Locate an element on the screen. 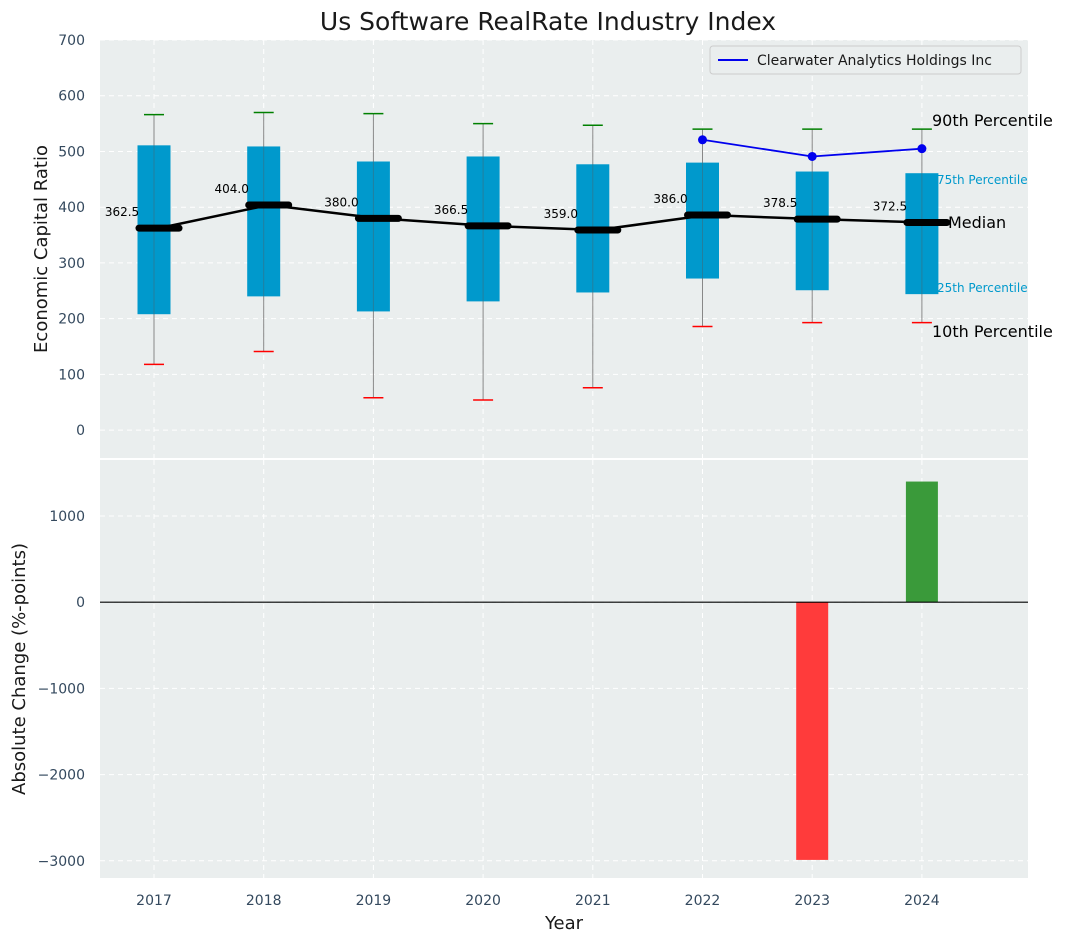 This screenshot has width=1067, height=942. x-tick-label: 2019 is located at coordinates (374, 901).